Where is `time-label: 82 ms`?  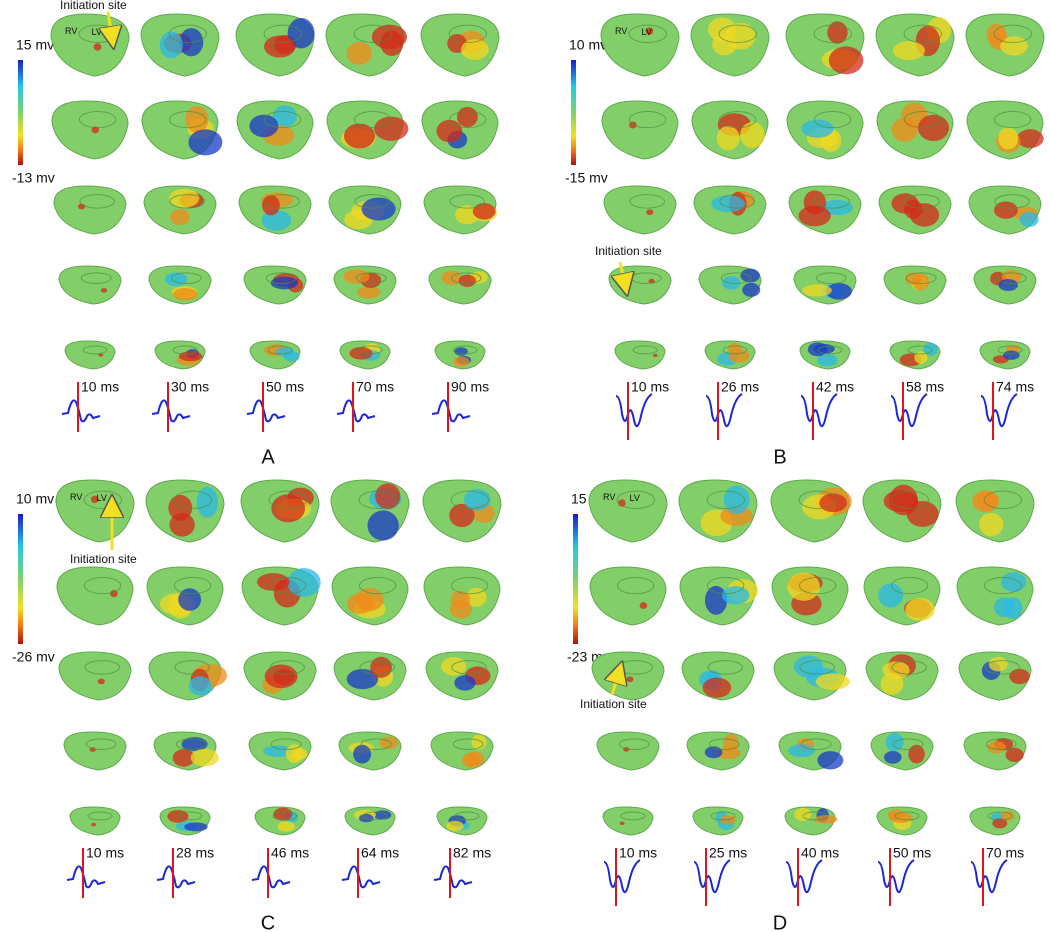
time-label: 82 ms is located at coordinates (472, 853).